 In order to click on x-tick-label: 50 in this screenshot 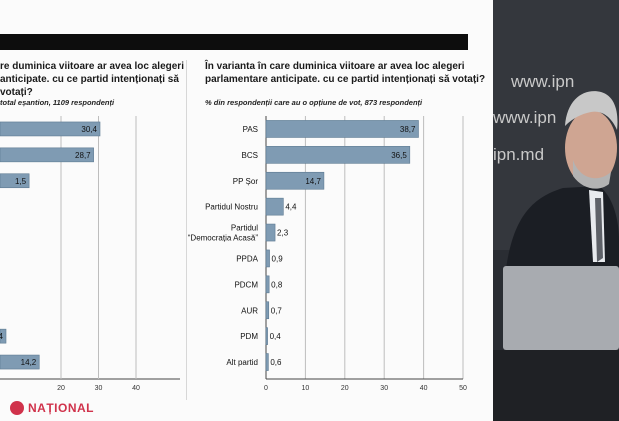, I will do `click(463, 388)`.